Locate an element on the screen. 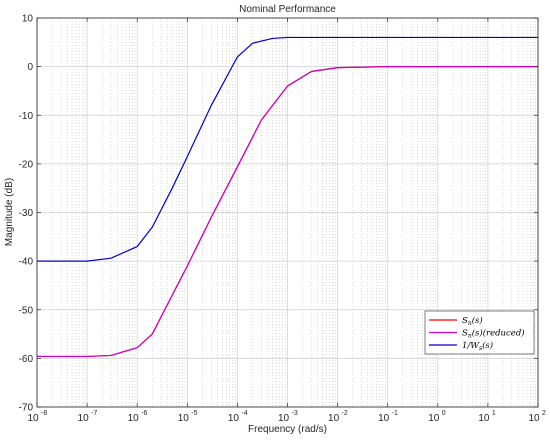  x-tick-exponent: -1 is located at coordinates (395, 413).